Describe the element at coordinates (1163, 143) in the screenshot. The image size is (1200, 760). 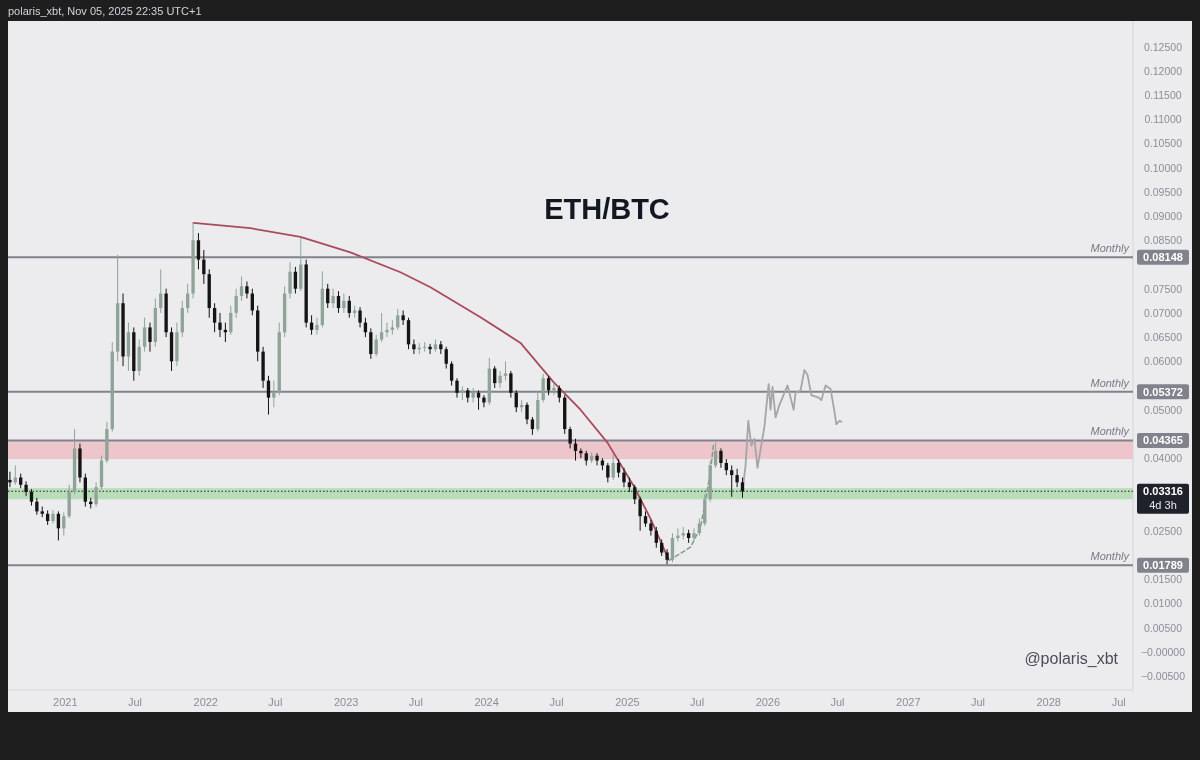
I see `y-tick-label: 0.10500` at that location.